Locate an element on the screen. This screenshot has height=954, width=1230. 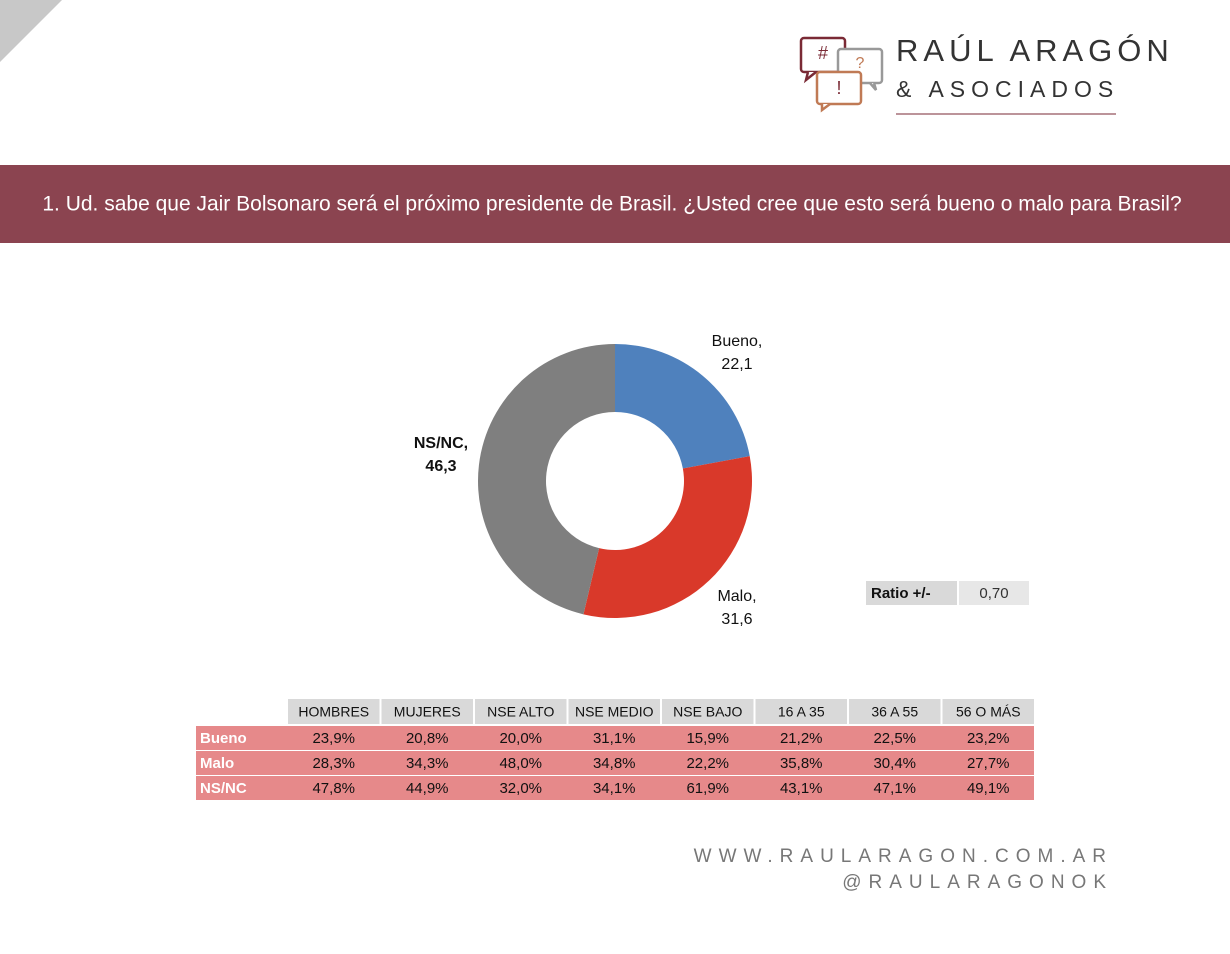
table-cell: 34,1% is located at coordinates (614, 788).